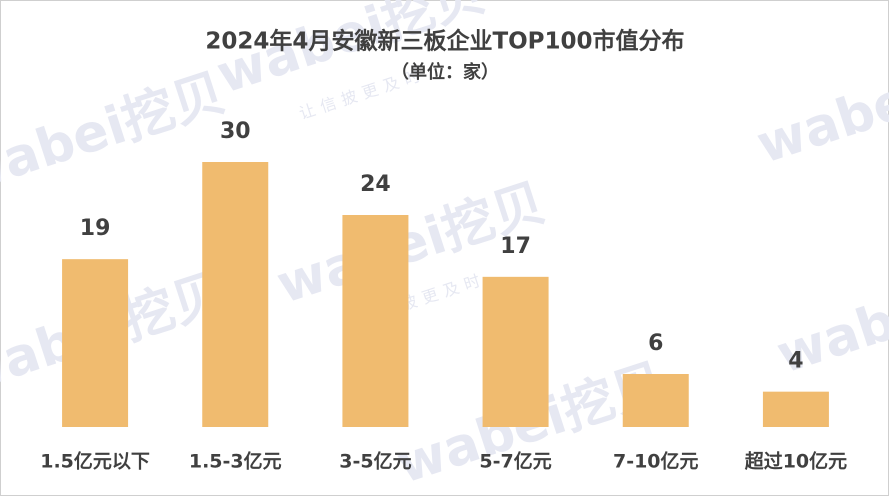  I want to click on x-tick-label: 1.5亿元以下, so click(95, 461).